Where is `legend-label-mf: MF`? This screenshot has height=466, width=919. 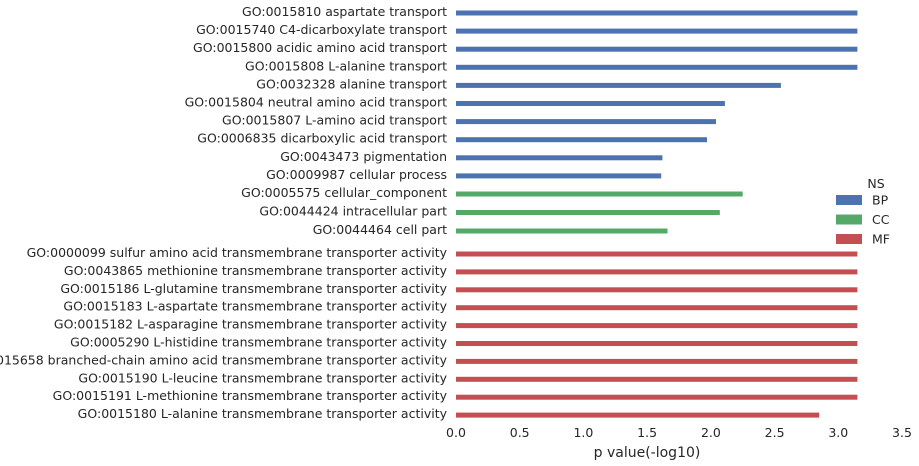
legend-label-mf: MF is located at coordinates (881, 239).